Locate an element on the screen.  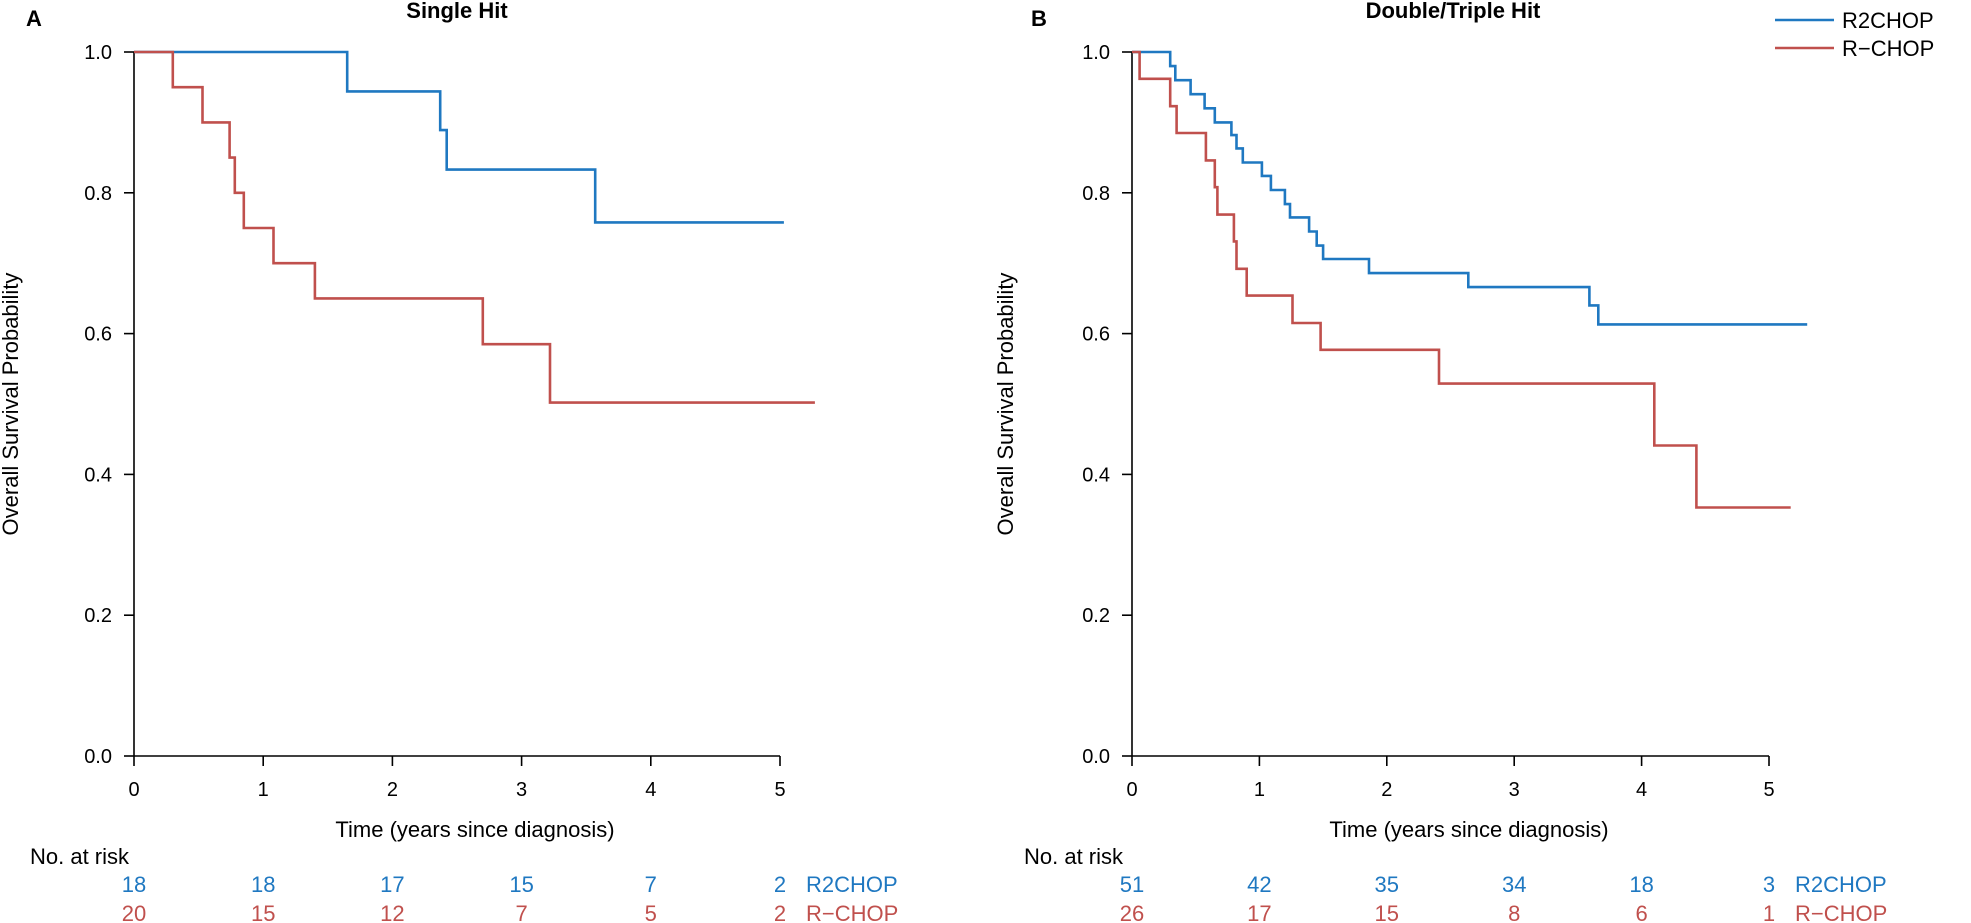
at-risk-count: 35 is located at coordinates (1387, 884).